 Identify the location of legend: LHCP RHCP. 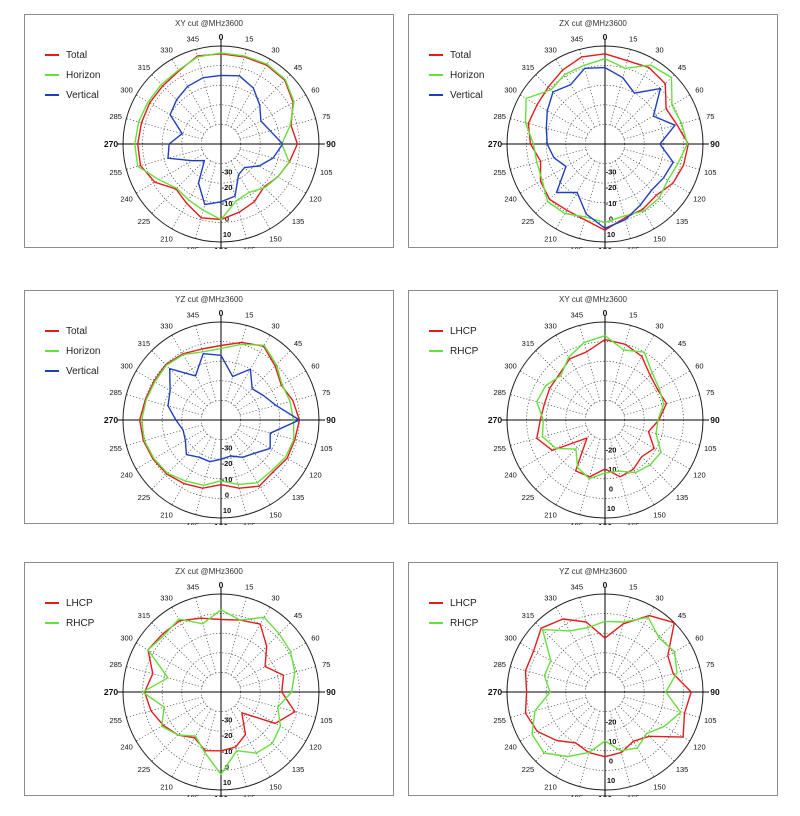
(453, 341).